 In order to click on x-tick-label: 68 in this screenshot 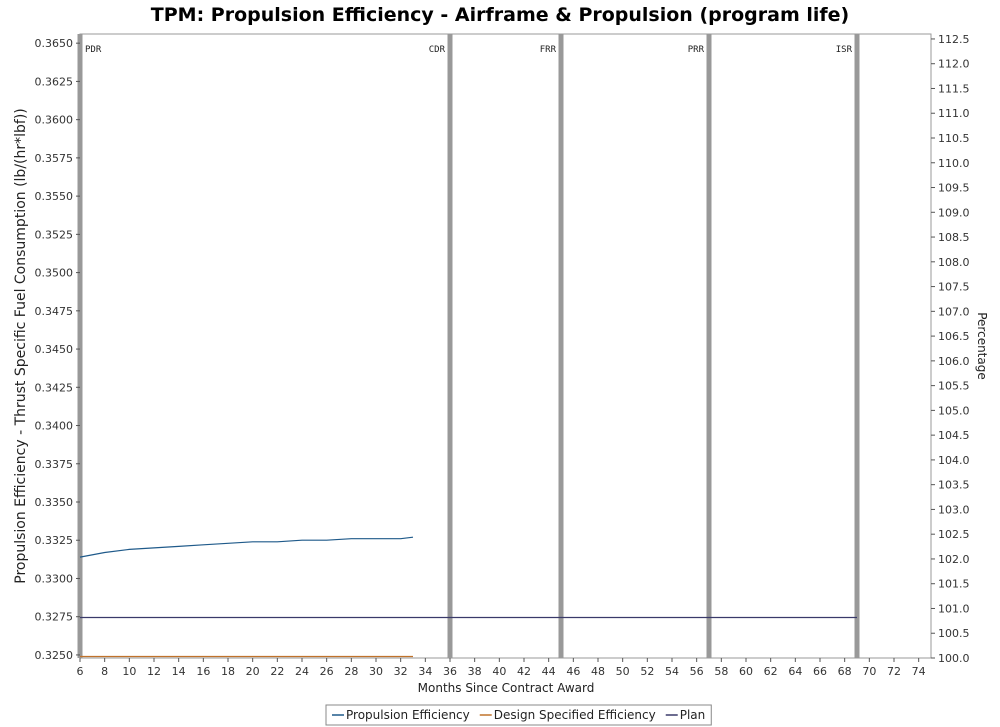, I will do `click(845, 671)`.